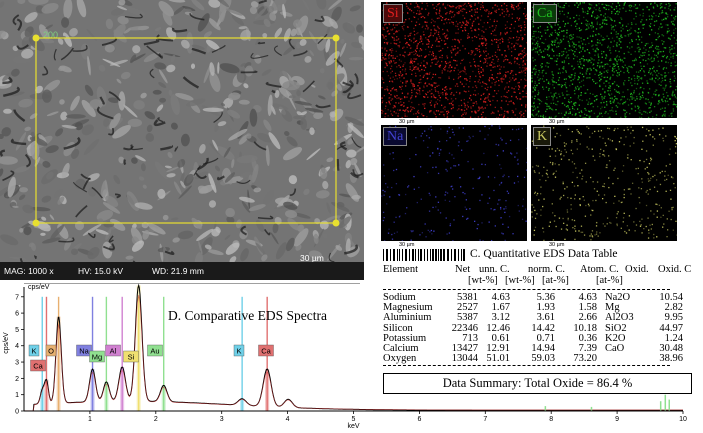 This screenshot has width=703, height=433. I want to click on element-label: Al, so click(113, 351).